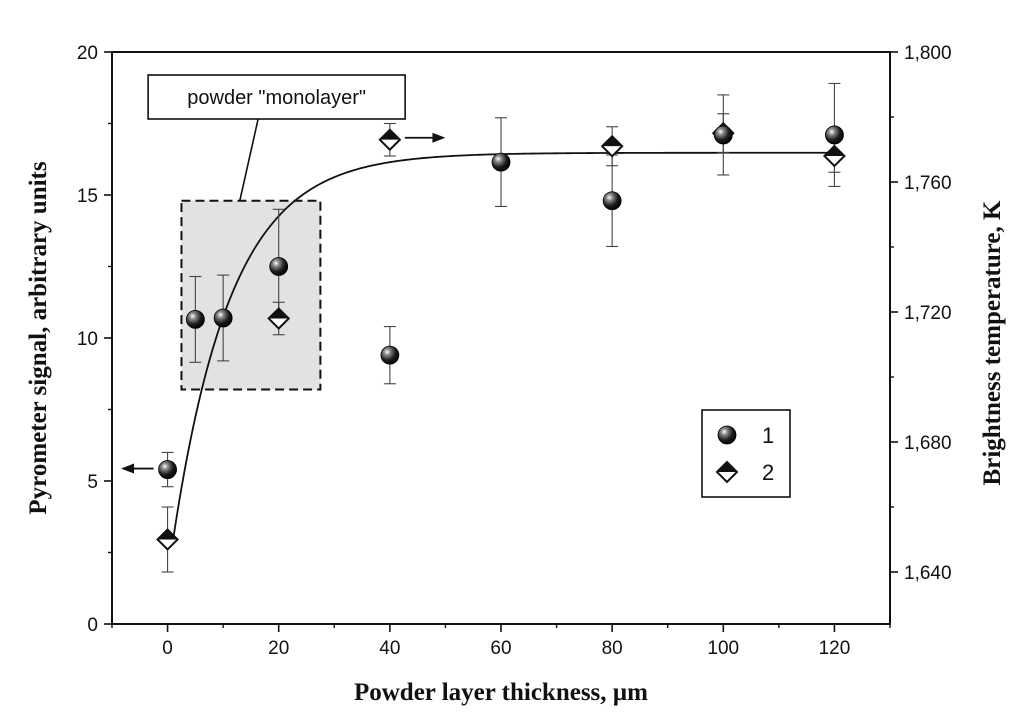 The width and height of the screenshot is (1035, 723). What do you see at coordinates (768, 472) in the screenshot?
I see `legend-label-series-2: 2` at bounding box center [768, 472].